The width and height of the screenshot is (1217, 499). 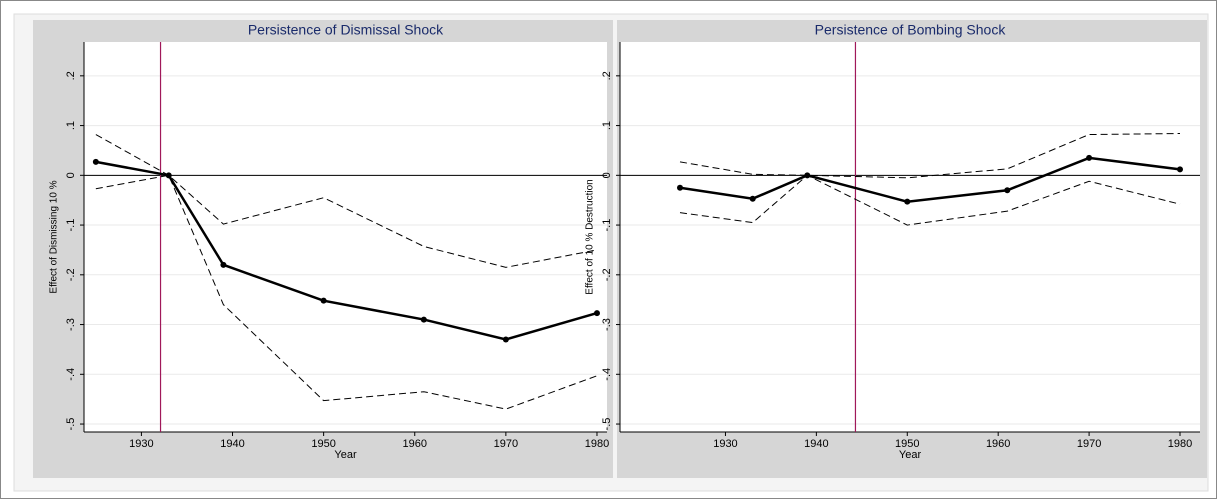 What do you see at coordinates (911, 30) in the screenshot?
I see `panel-title: Persistence of Bombing Shock` at bounding box center [911, 30].